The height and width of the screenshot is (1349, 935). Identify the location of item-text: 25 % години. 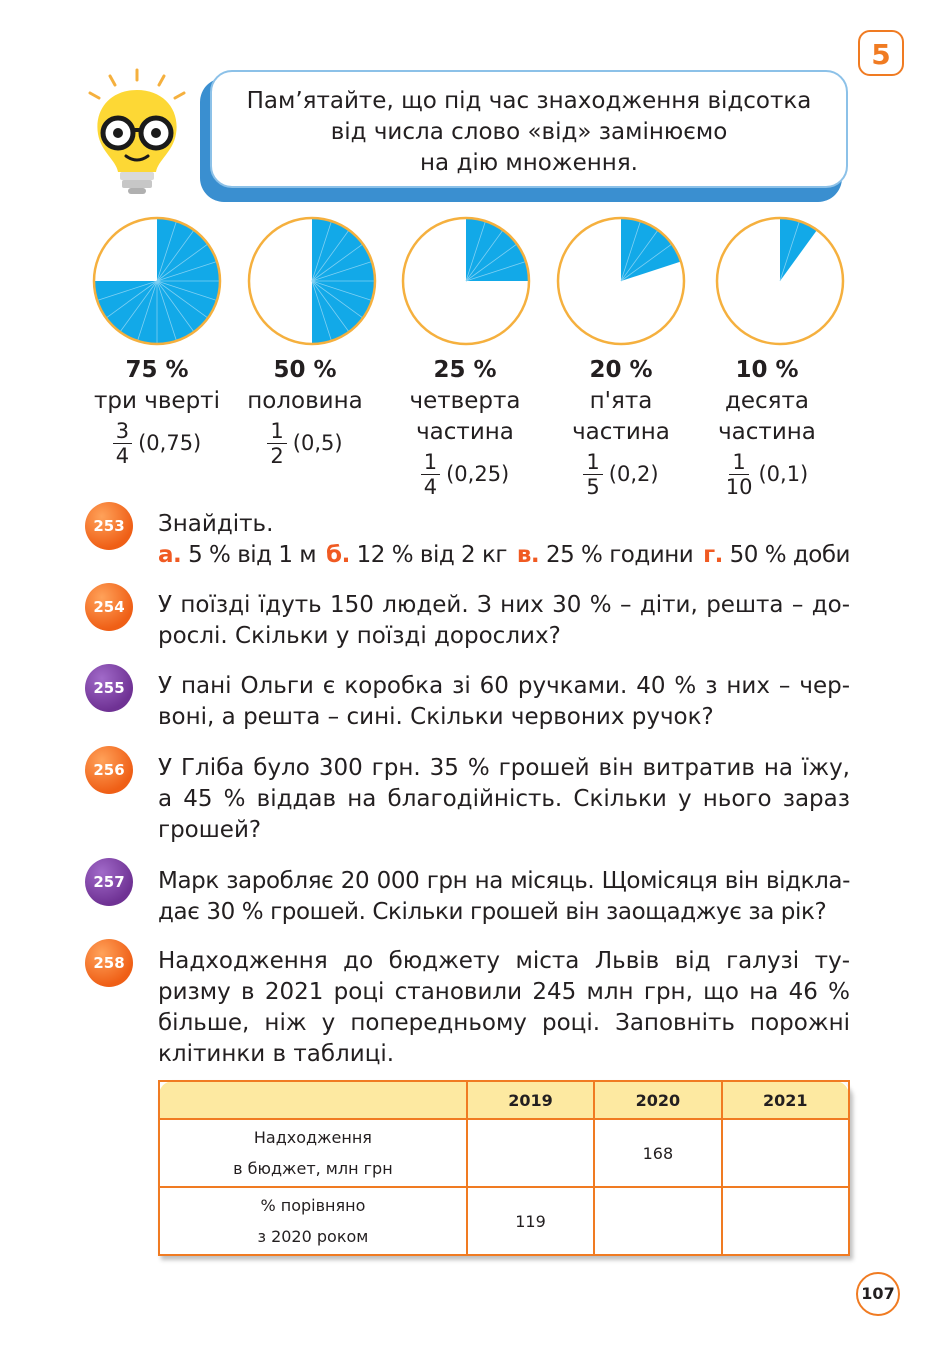
(619, 555).